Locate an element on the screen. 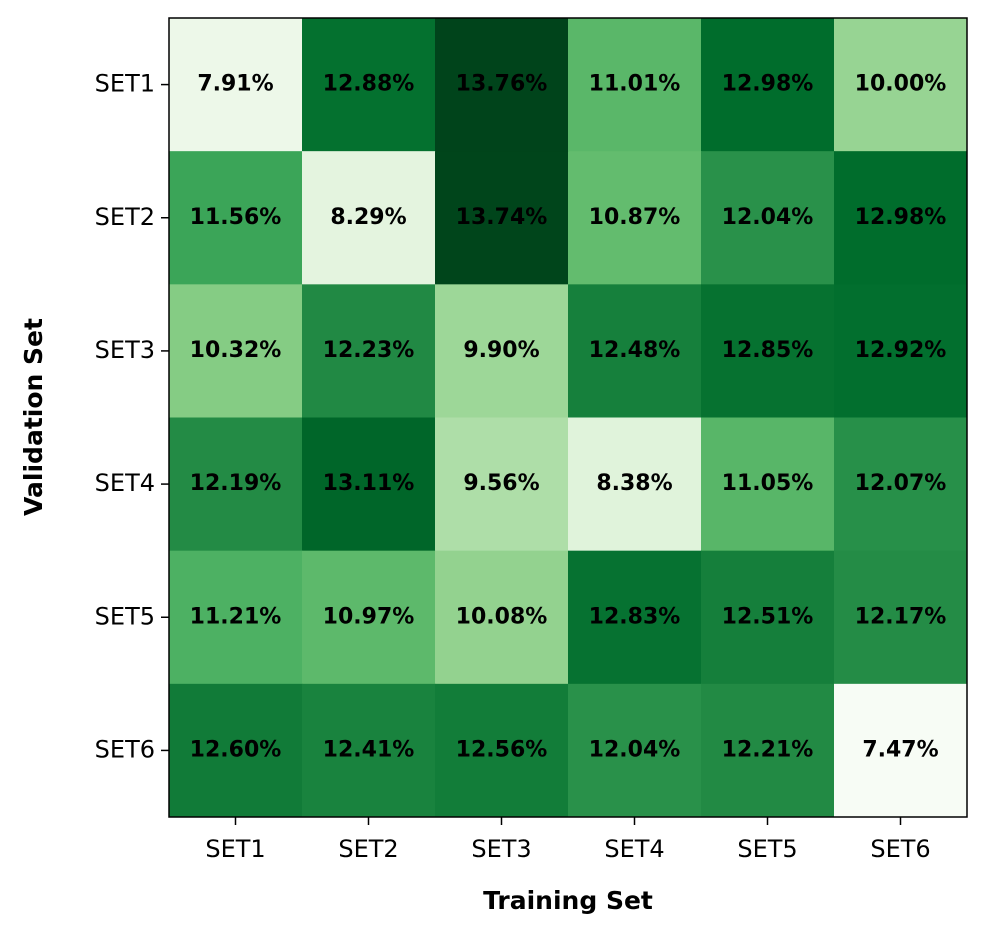 Image resolution: width=987 pixels, height=938 pixels. cell-label: 9.90% is located at coordinates (501, 350).